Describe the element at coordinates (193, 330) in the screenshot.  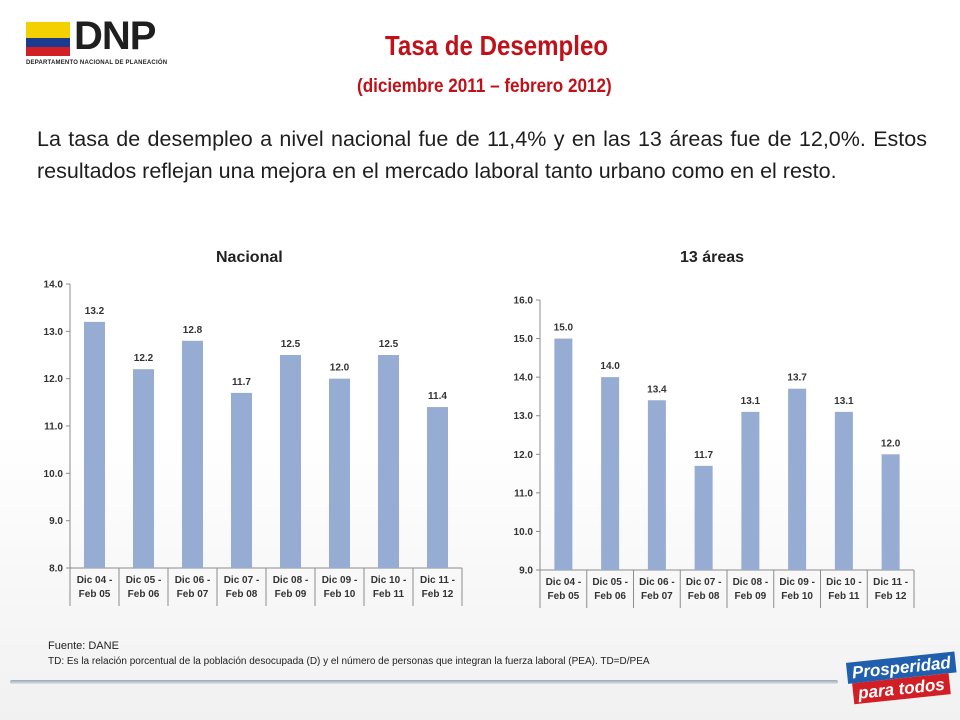
I see `data-label: 12.8` at that location.